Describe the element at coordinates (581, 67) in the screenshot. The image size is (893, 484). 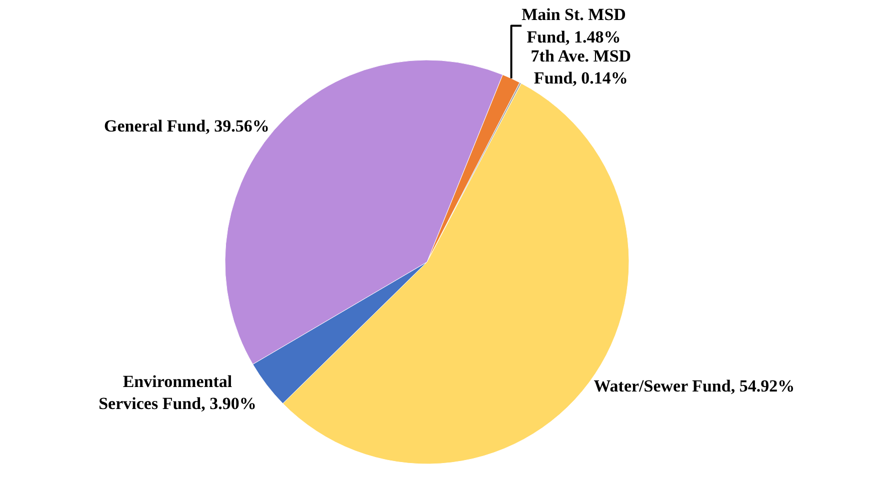
I see `slice-label: 7th Ave. MSD Fund, 0.14%` at that location.